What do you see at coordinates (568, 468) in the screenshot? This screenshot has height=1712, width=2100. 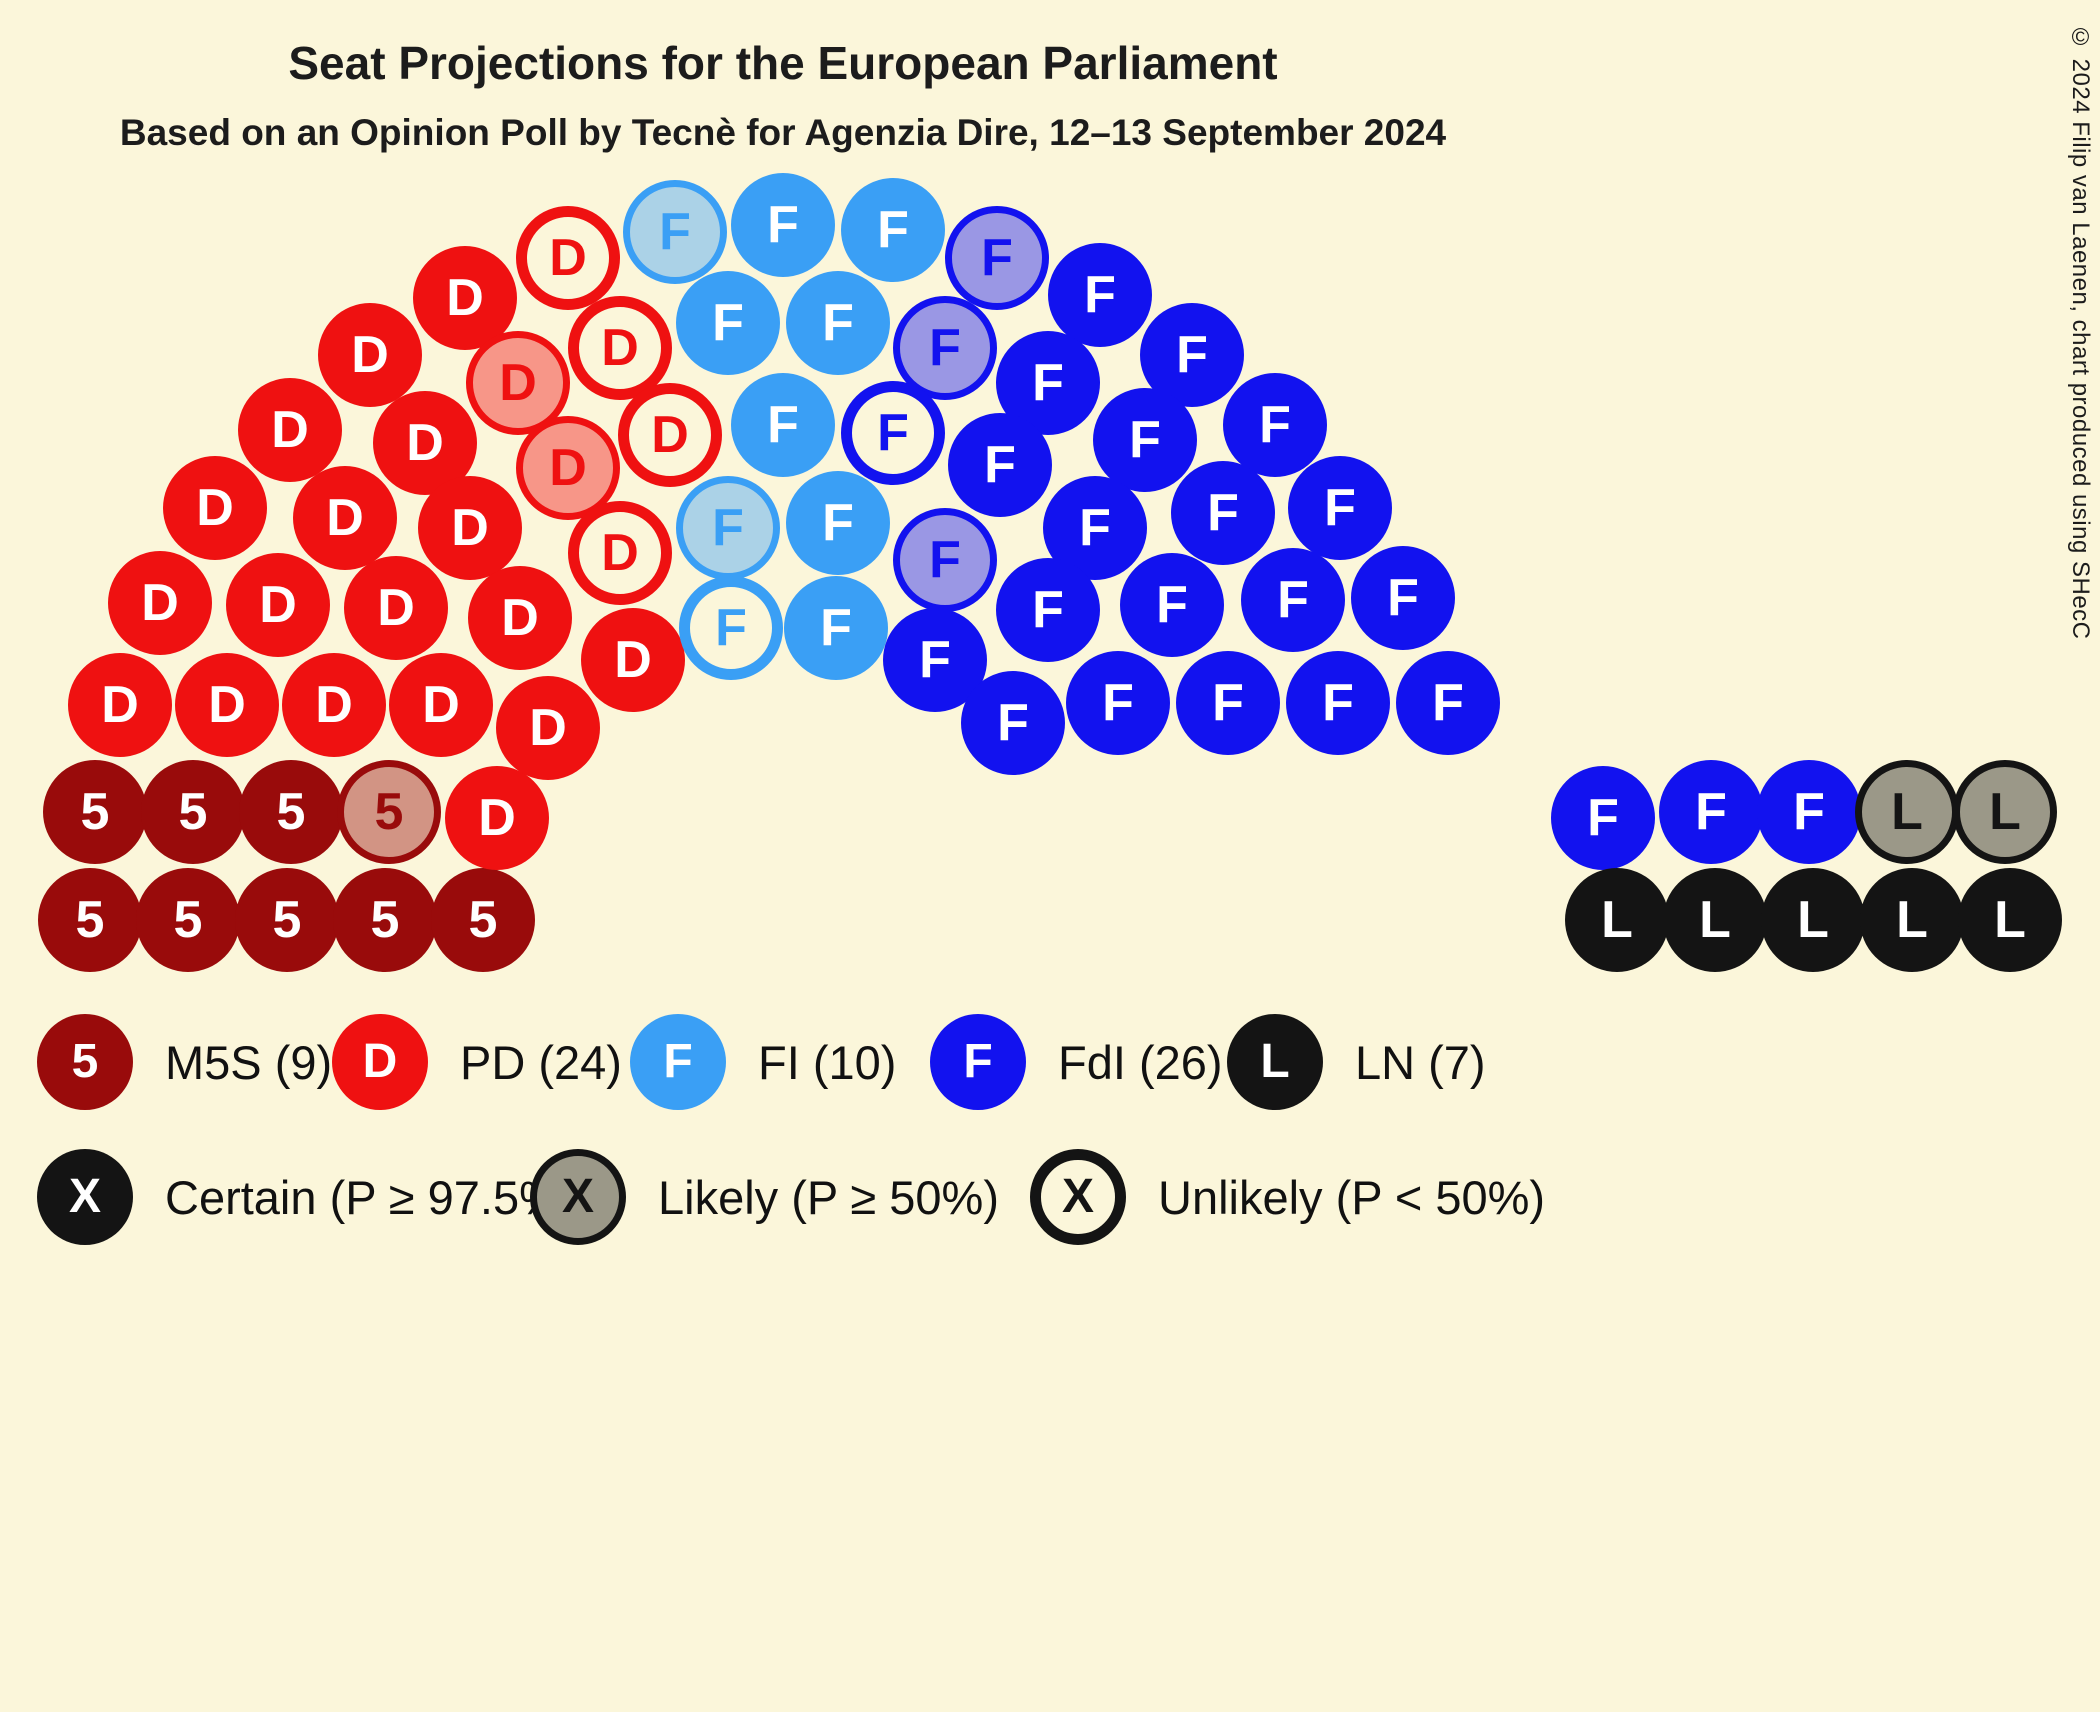 I see `seat-pd-41-likely: D` at bounding box center [568, 468].